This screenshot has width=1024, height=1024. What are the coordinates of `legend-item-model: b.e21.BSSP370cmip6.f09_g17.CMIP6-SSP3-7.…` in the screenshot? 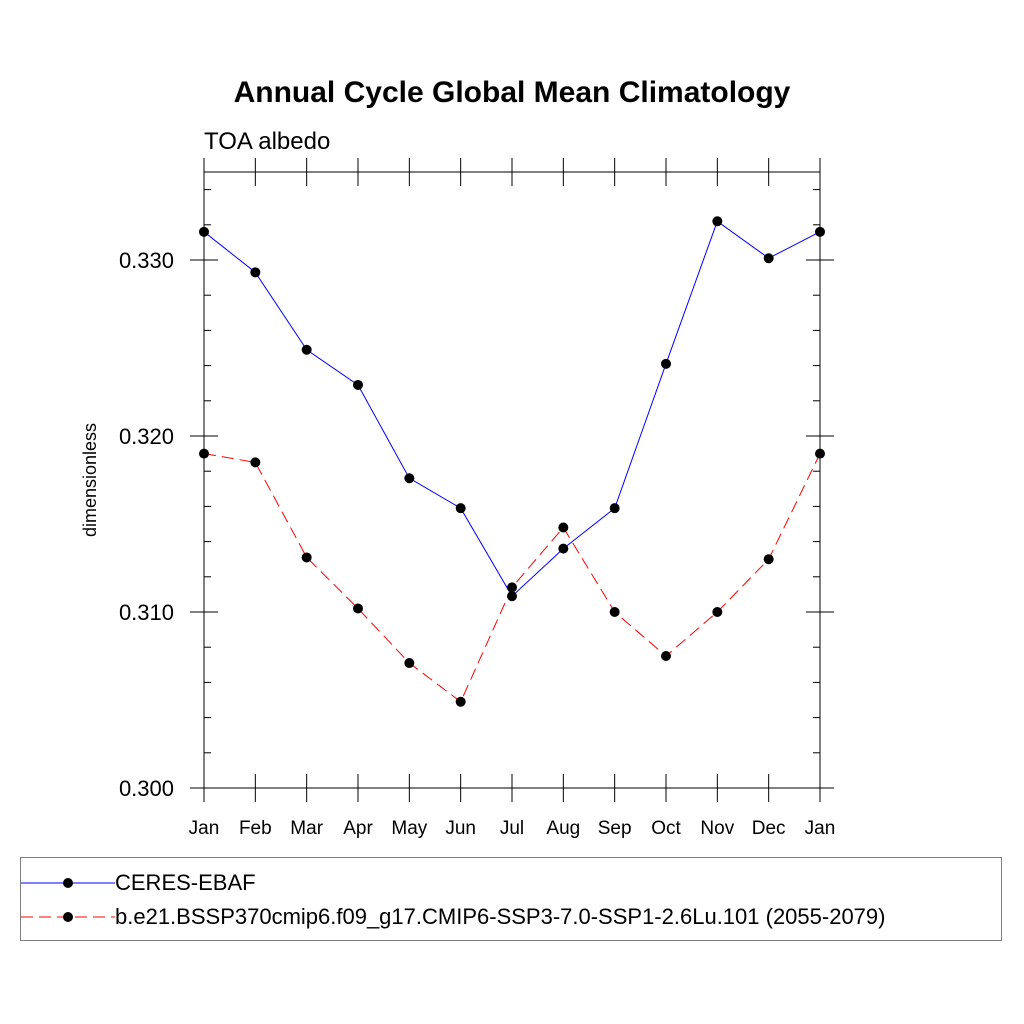 It's located at (453, 917).